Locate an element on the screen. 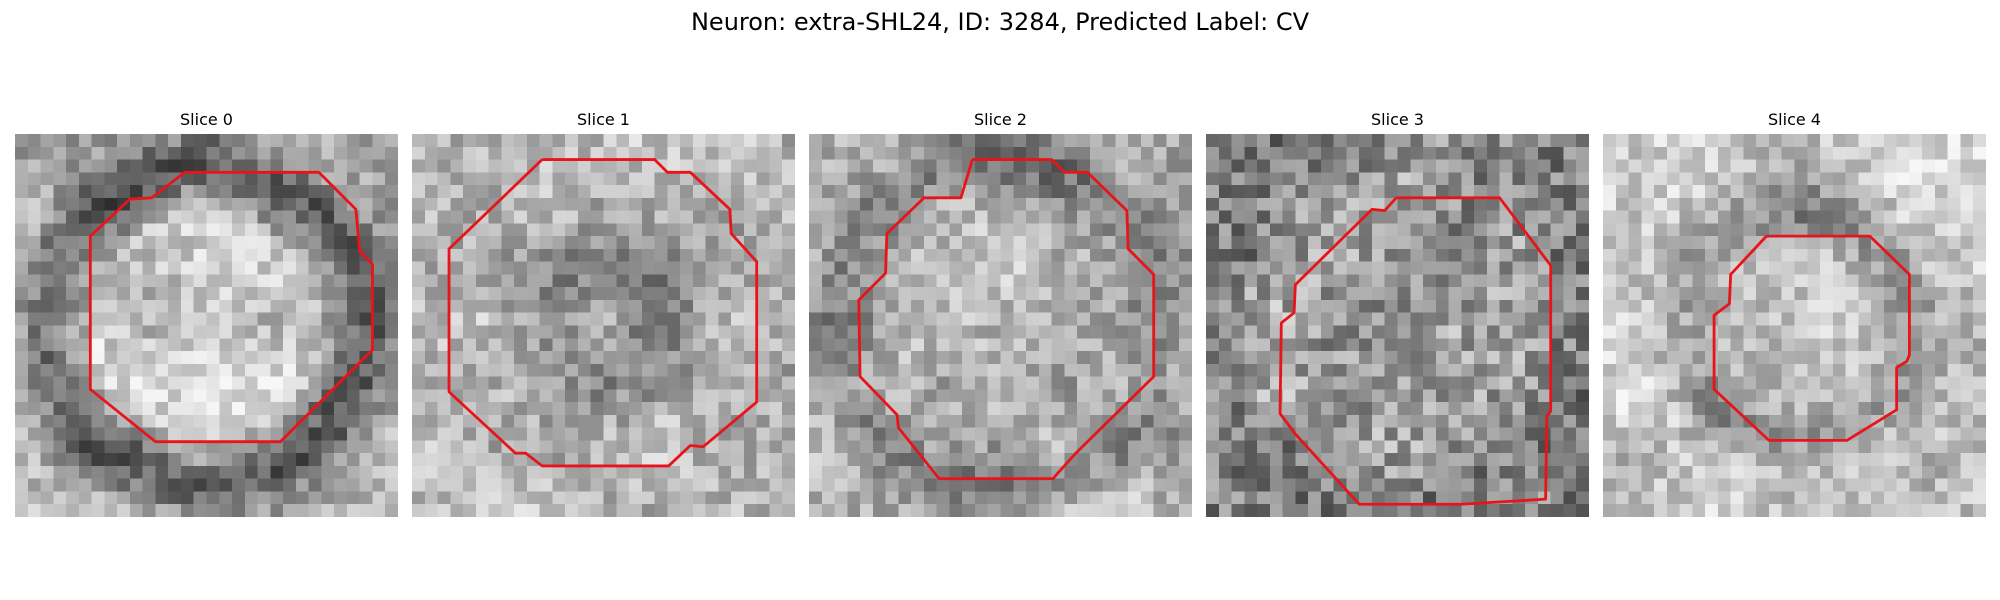 The width and height of the screenshot is (2000, 600). slice-title-0: Slice 0 is located at coordinates (206, 119).